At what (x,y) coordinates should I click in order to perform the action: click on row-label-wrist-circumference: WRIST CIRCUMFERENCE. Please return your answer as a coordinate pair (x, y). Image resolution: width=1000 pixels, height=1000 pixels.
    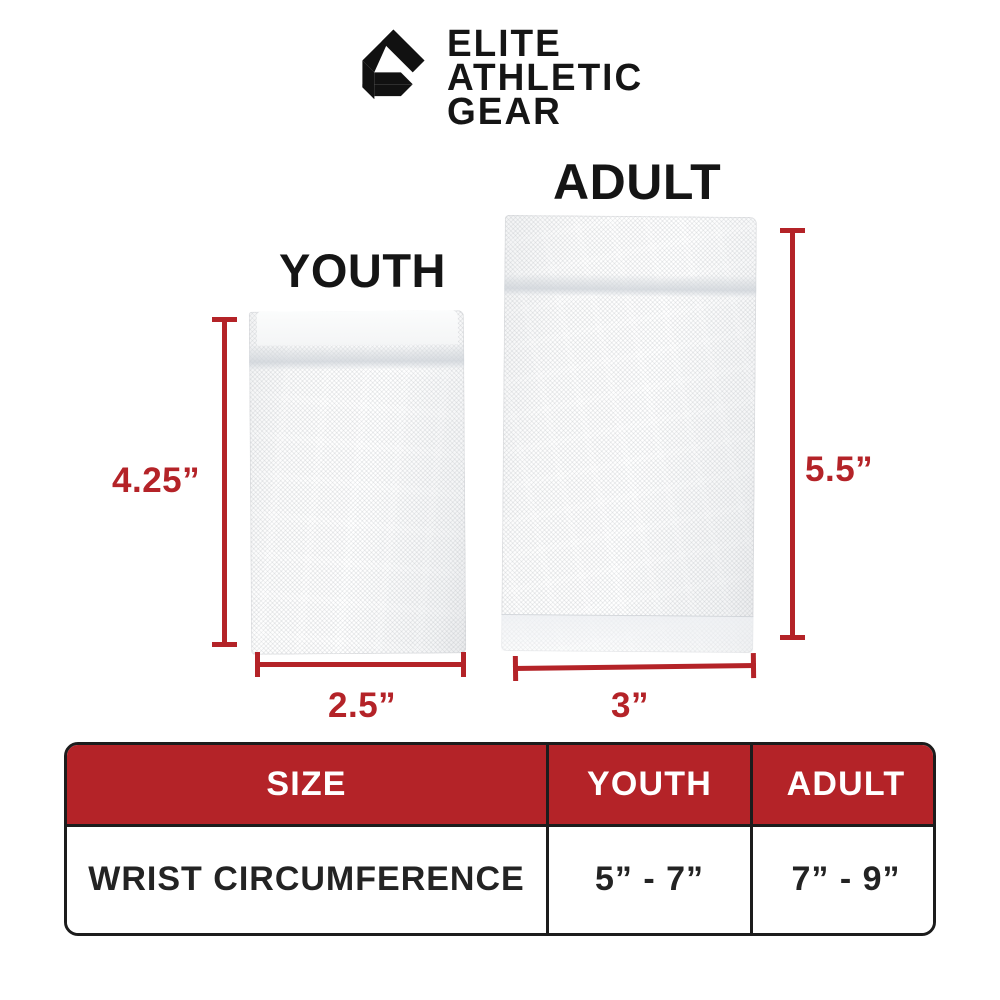
    Looking at the image, I should click on (307, 879).